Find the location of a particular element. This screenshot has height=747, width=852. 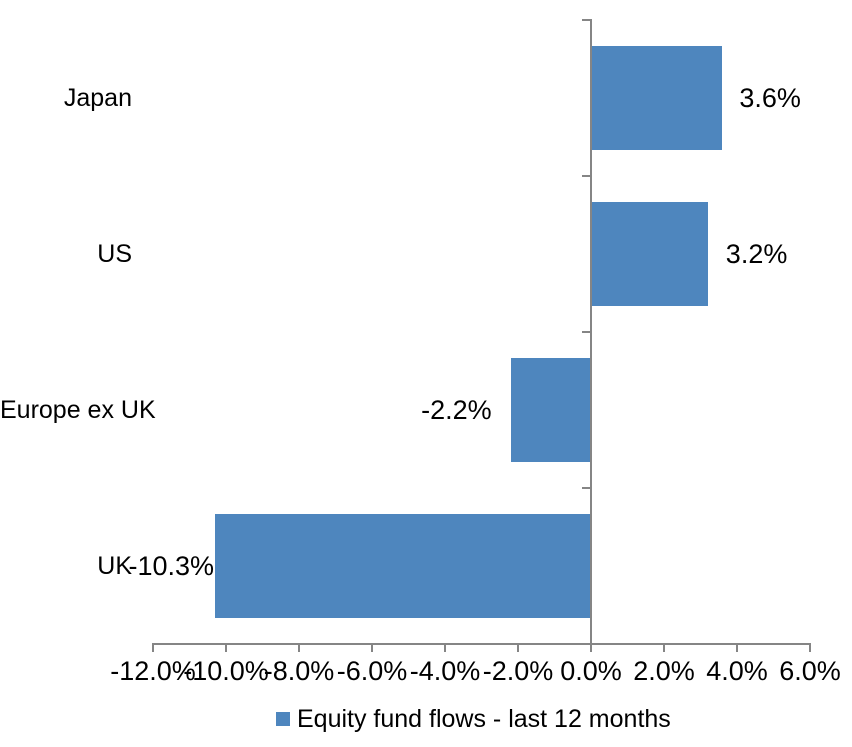

x-axis-tick-label: -2.0% is located at coordinates (518, 671).